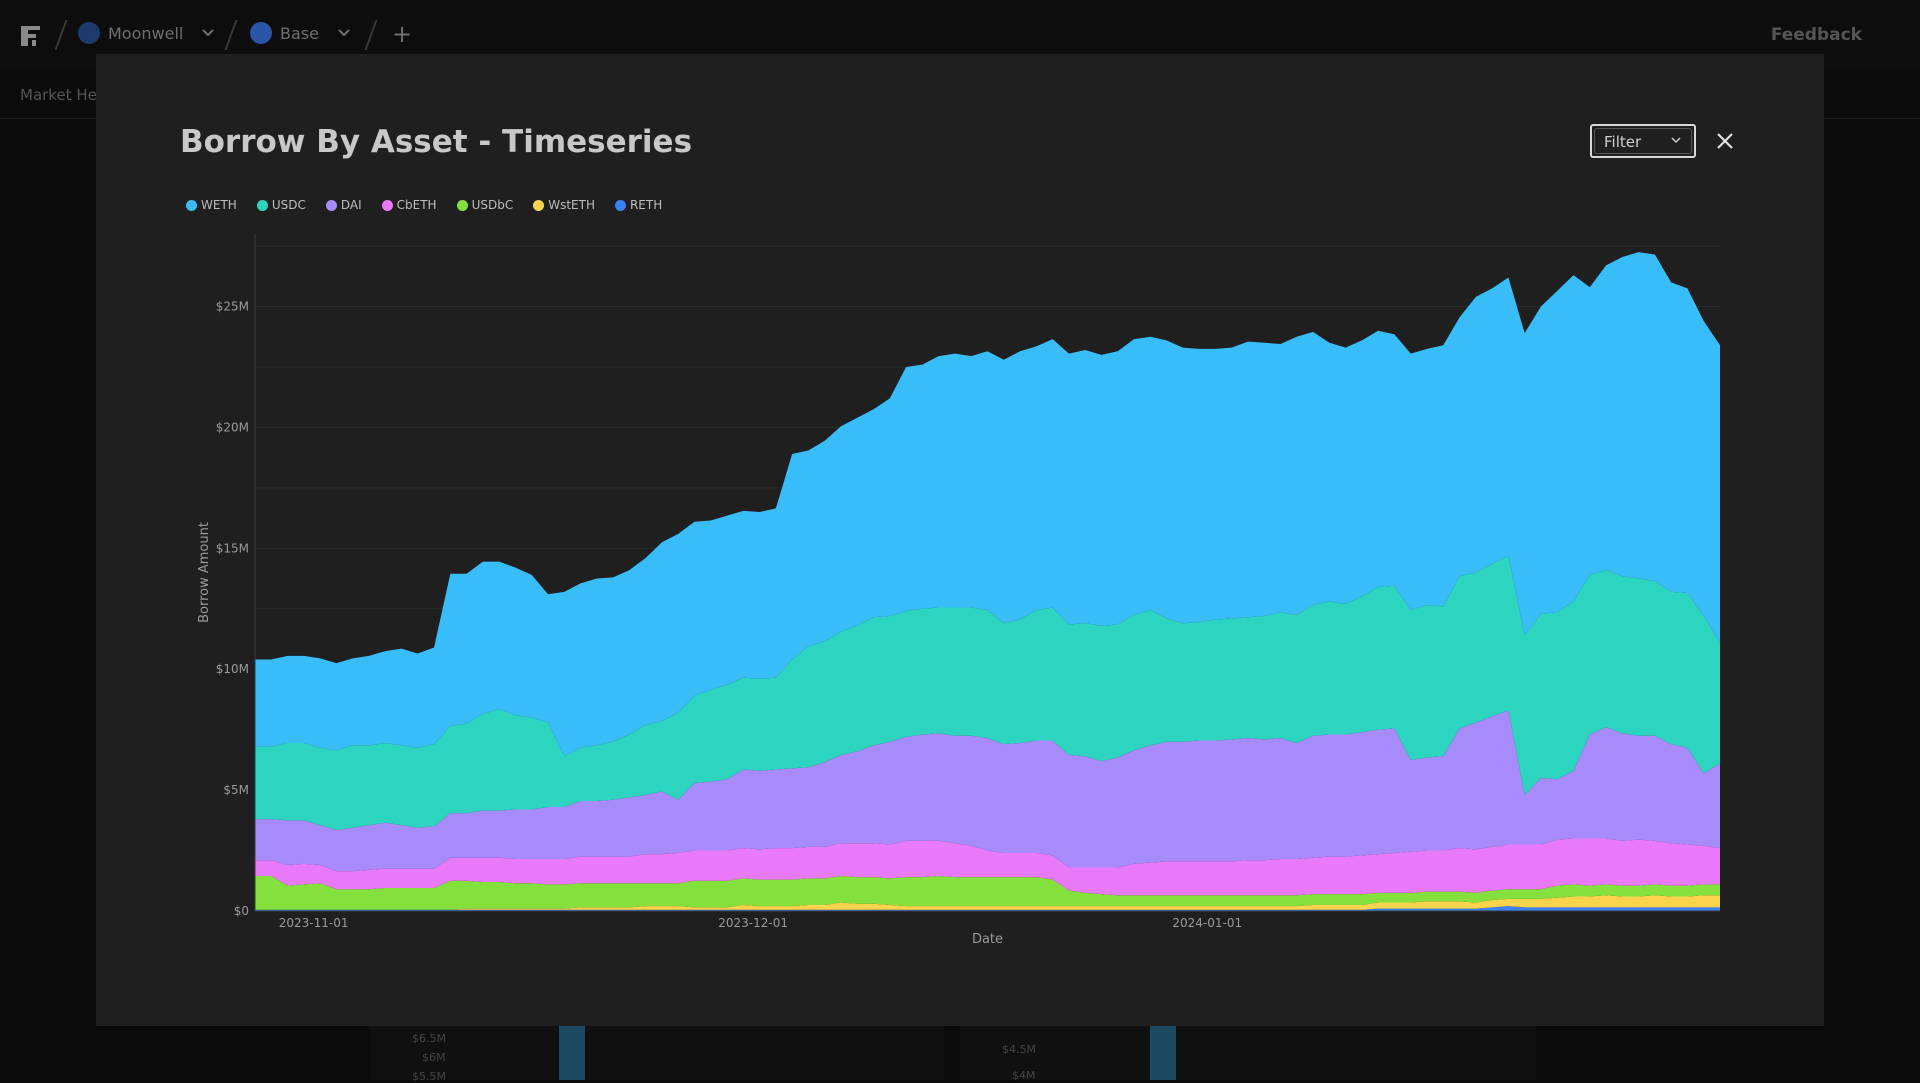 This screenshot has height=1083, width=1920. What do you see at coordinates (416, 205) in the screenshot?
I see `legend-label: CbETH` at bounding box center [416, 205].